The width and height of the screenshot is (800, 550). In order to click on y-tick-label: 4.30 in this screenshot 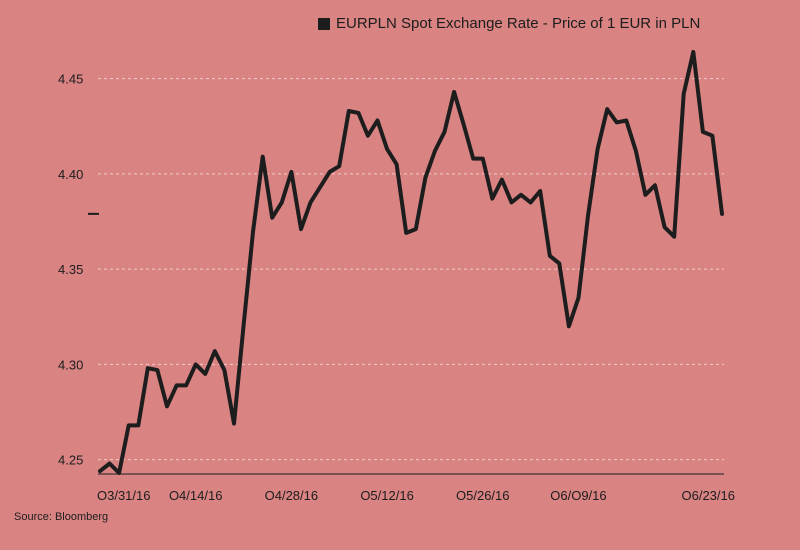, I will do `click(70, 364)`.